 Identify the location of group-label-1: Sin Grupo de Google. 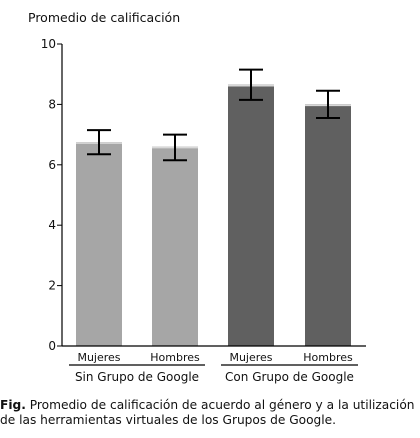
(137, 377).